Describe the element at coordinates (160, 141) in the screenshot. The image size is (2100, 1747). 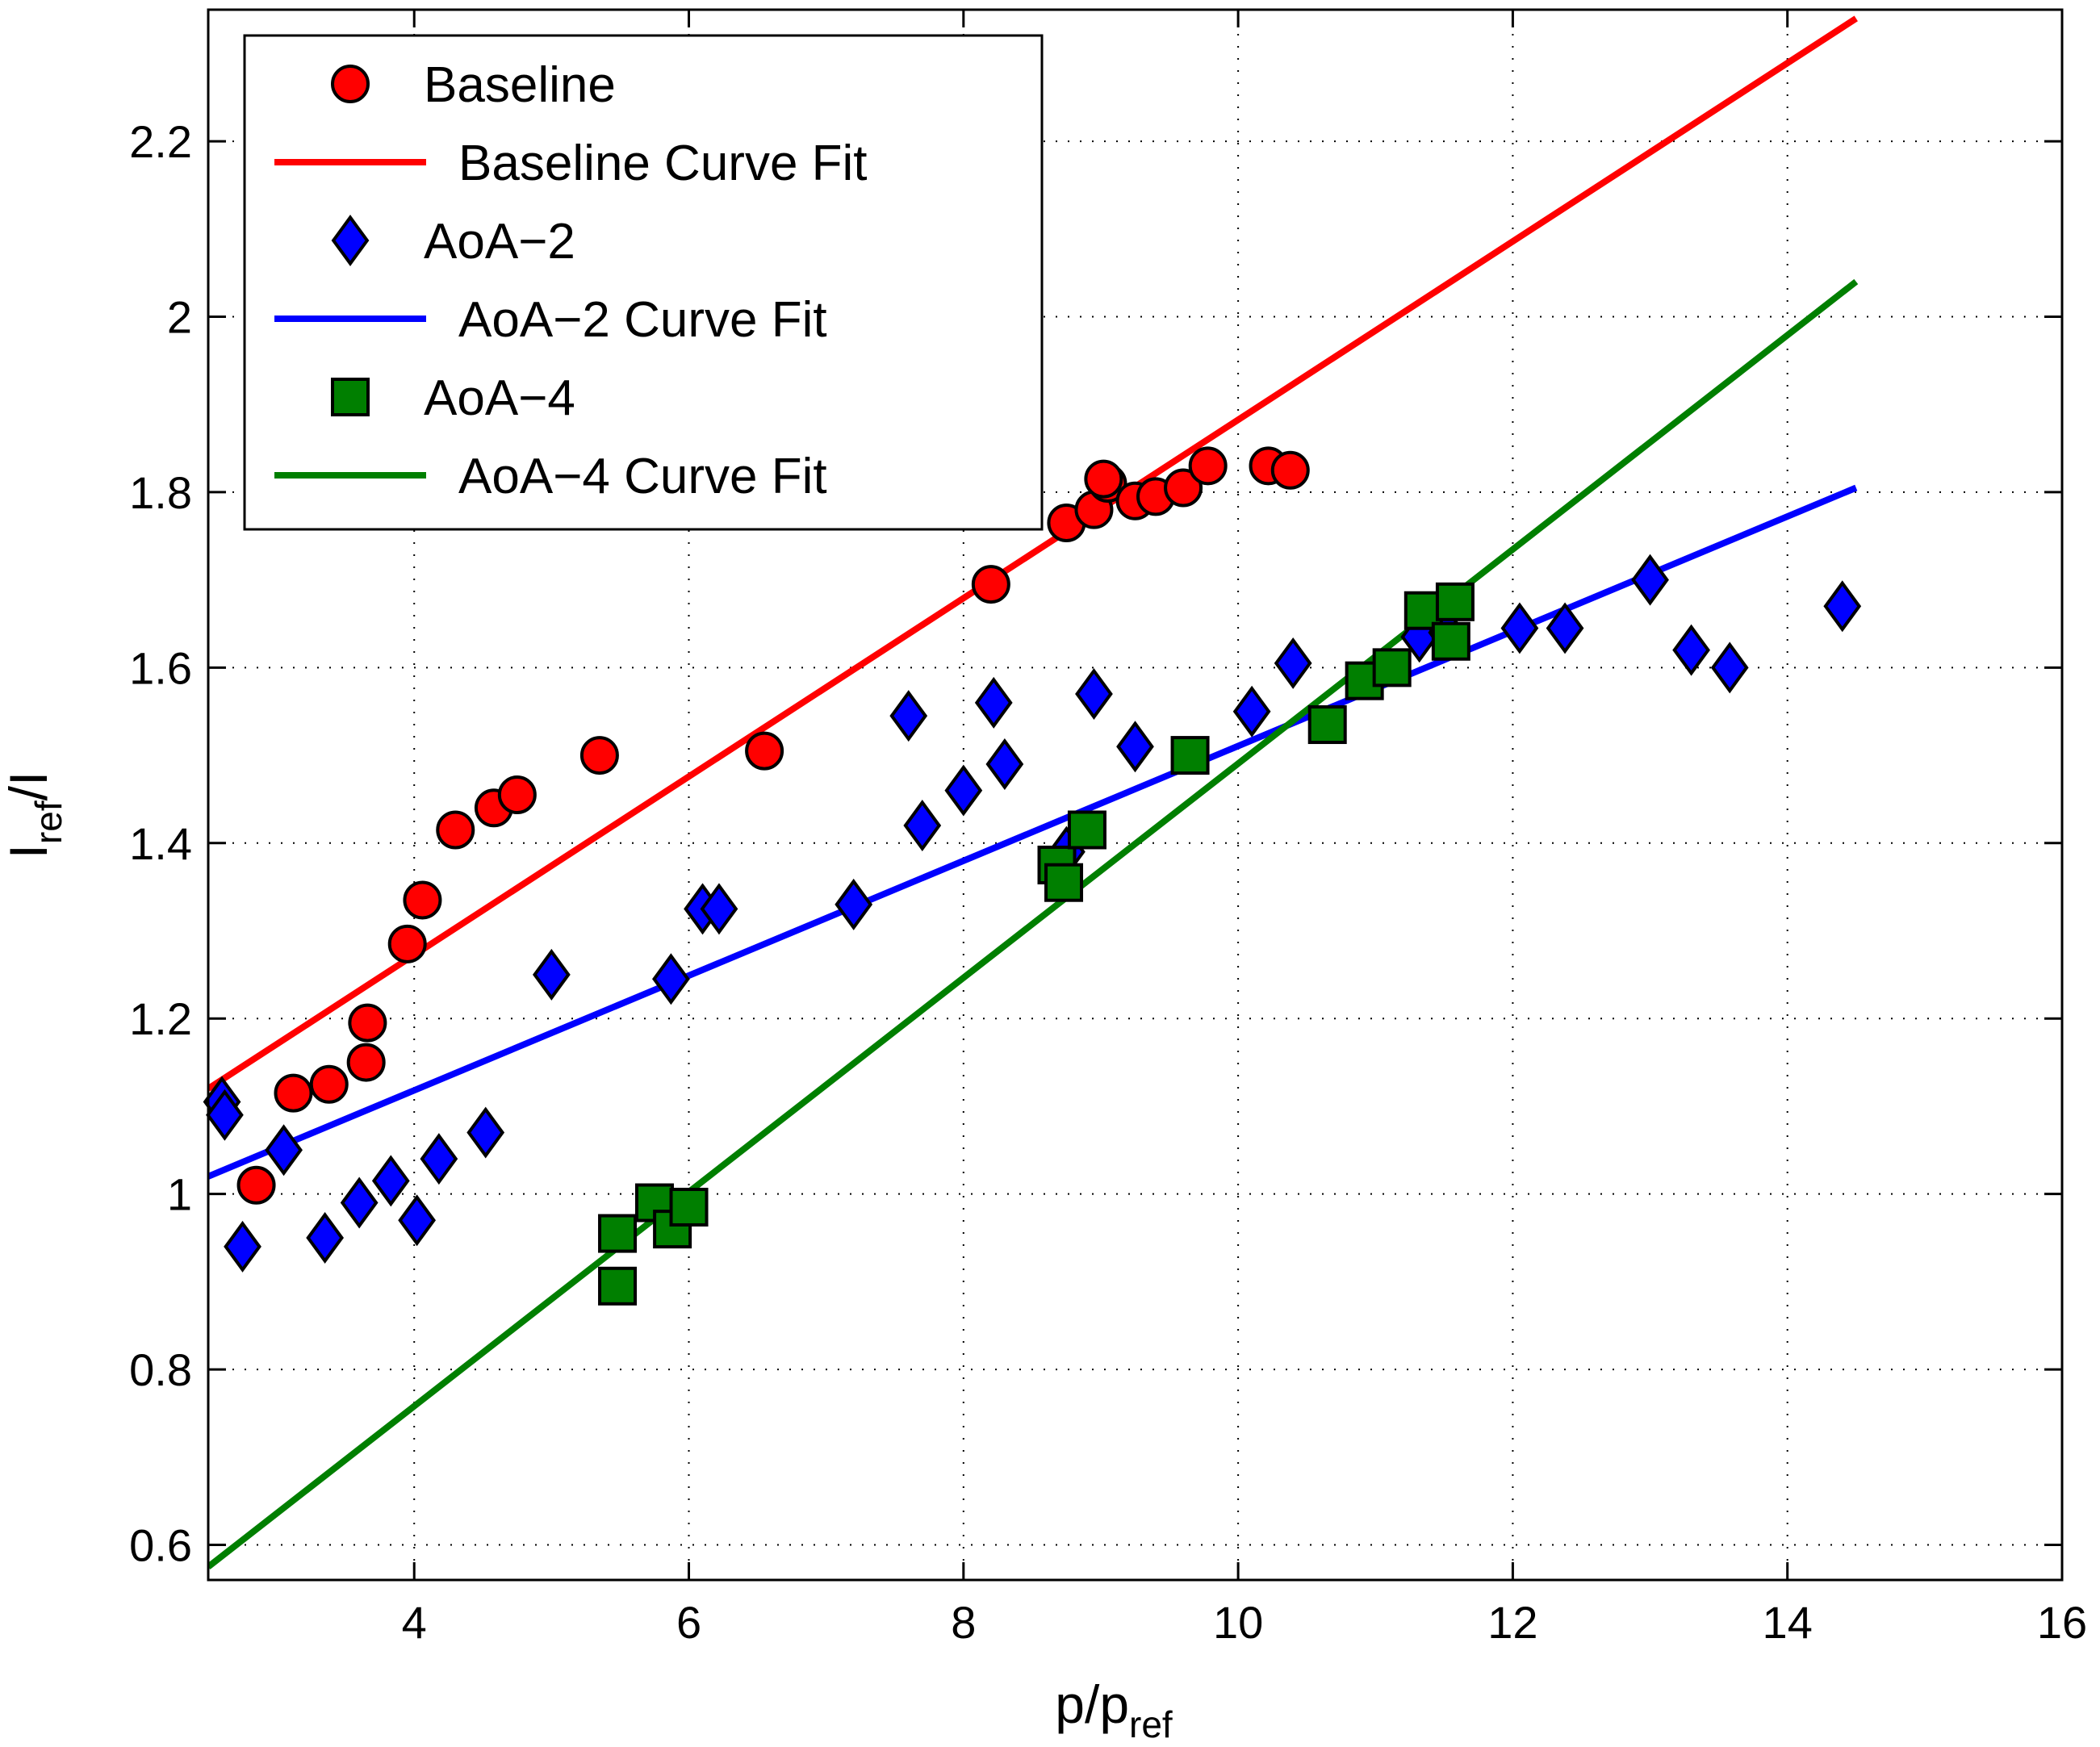
I see `y-tick-label: 2.2` at that location.